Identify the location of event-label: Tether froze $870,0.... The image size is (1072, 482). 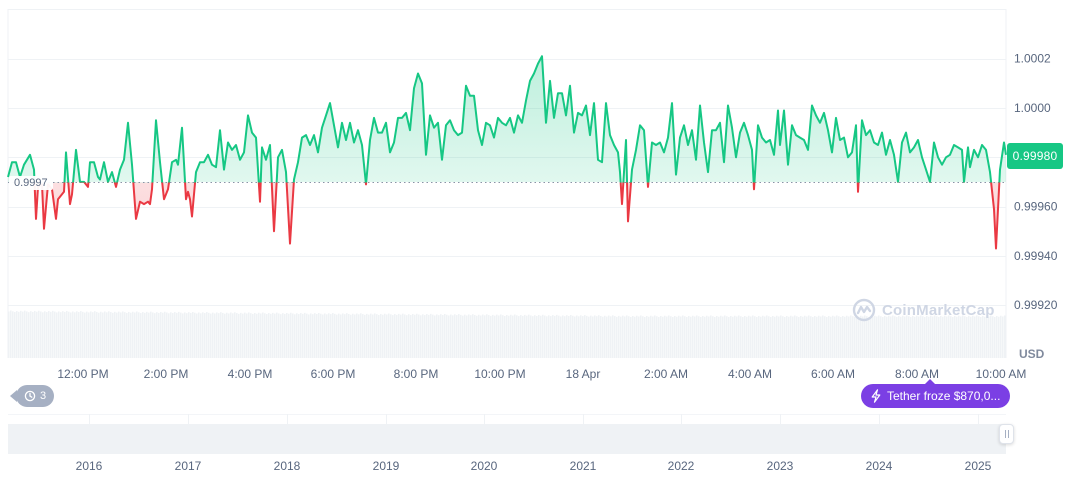
(944, 396).